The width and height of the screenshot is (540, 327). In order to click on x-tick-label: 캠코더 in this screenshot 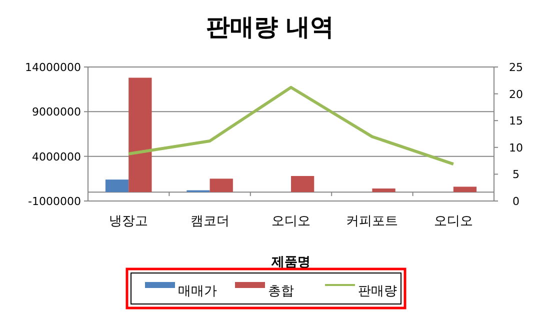, I will do `click(210, 221)`.